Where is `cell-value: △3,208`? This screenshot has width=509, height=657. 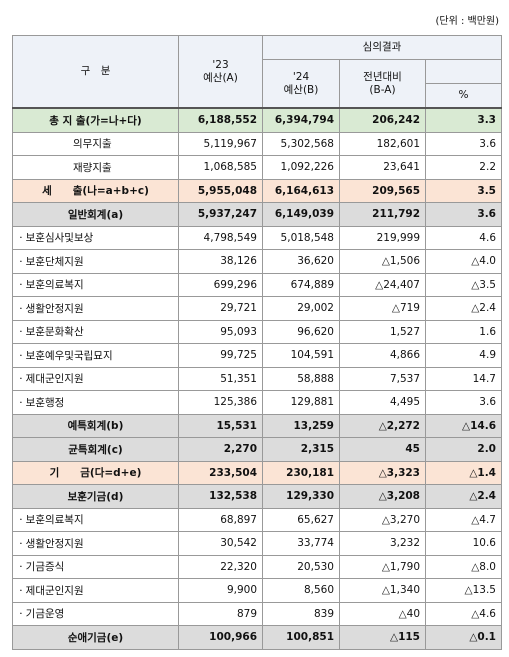
cell-value: △3,208 is located at coordinates (382, 496).